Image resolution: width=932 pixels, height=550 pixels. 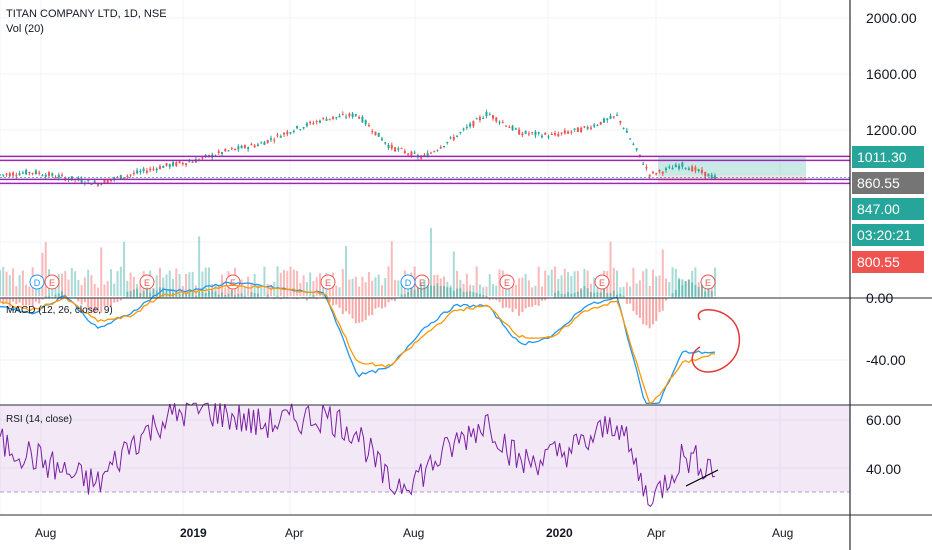 I want to click on price-tick: 1200.00, so click(x=891, y=130).